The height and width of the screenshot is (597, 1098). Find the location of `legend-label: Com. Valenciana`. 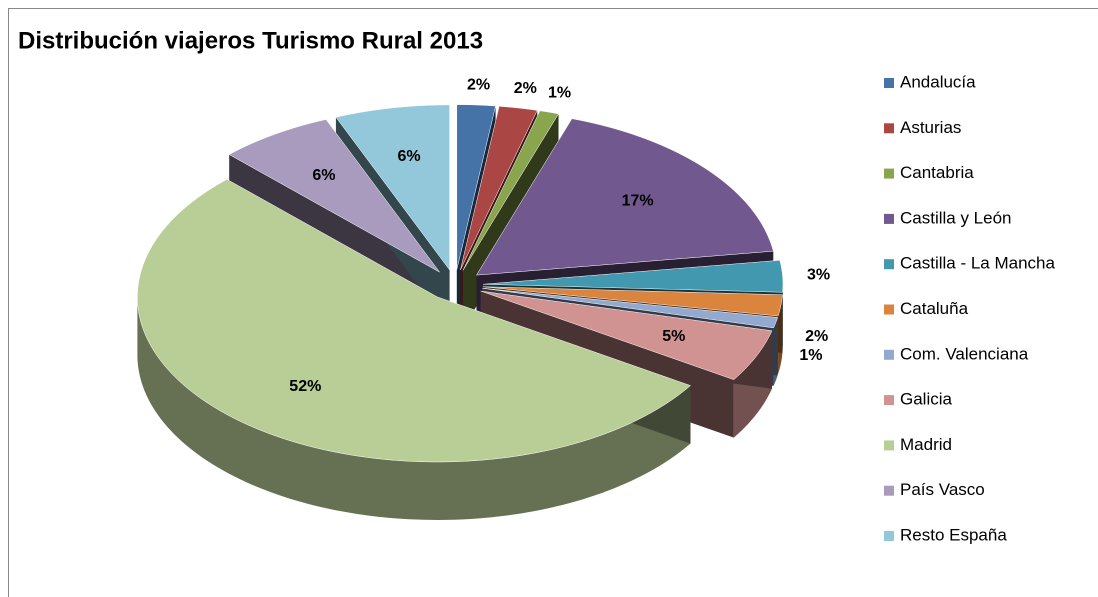

legend-label: Com. Valenciana is located at coordinates (964, 353).